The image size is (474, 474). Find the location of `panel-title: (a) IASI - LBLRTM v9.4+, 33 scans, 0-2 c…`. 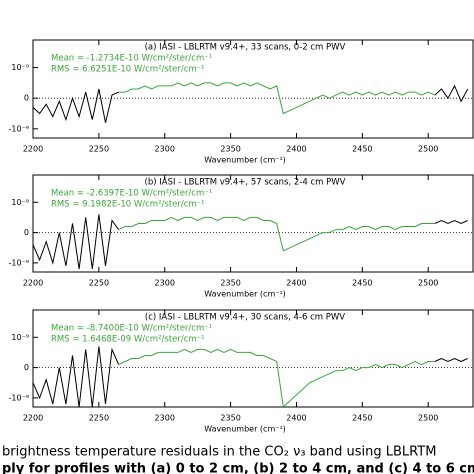

panel-title: (a) IASI - LBLRTM v9.4+, 33 scans, 0-2 c… is located at coordinates (245, 48).